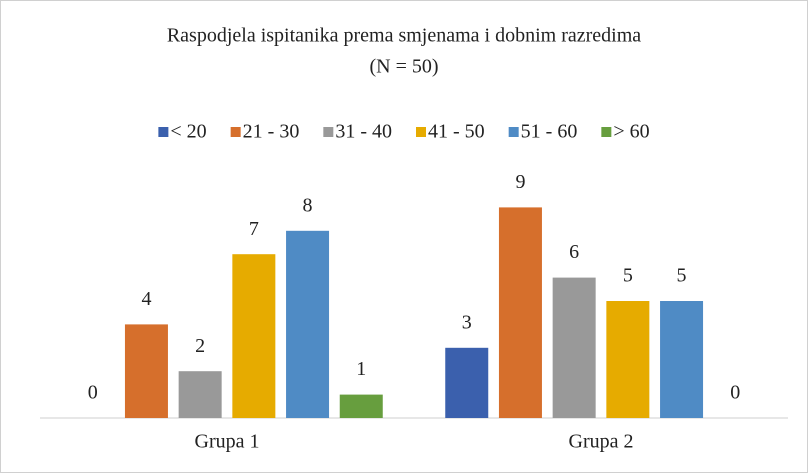 Image resolution: width=808 pixels, height=473 pixels. What do you see at coordinates (200, 346) in the screenshot?
I see `data-label: 2` at bounding box center [200, 346].